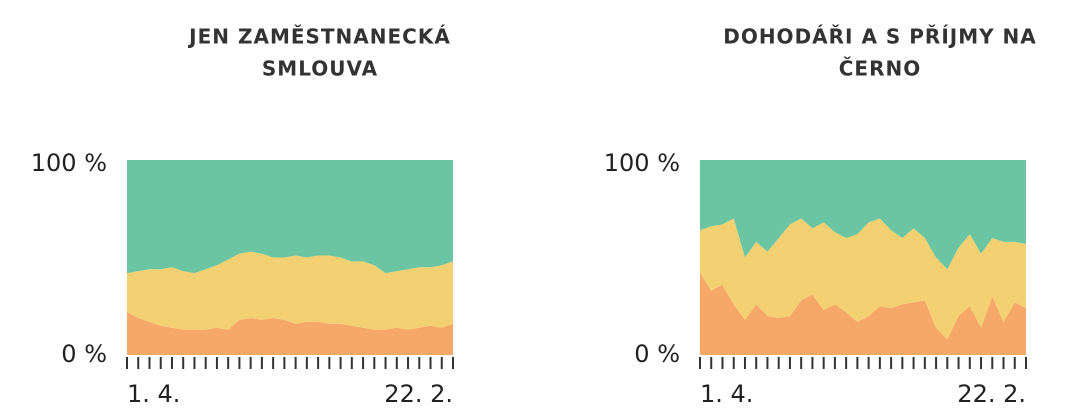 The width and height of the screenshot is (1091, 416). What do you see at coordinates (880, 69) in the screenshot?
I see `chart-title: ČERNO` at bounding box center [880, 69].